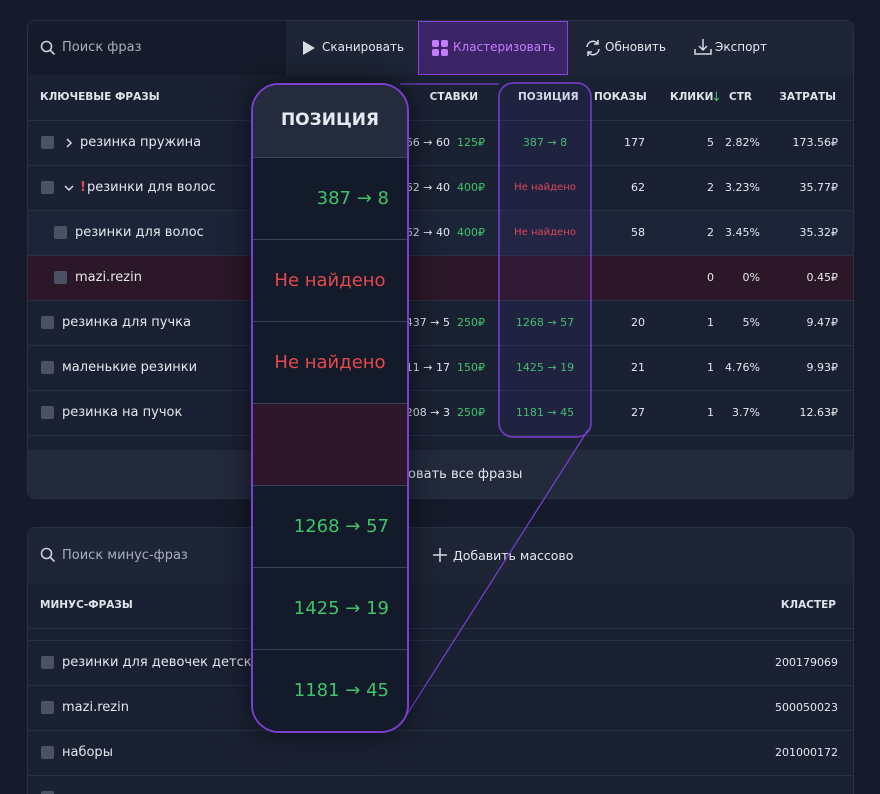  Describe the element at coordinates (822, 322) in the screenshot. I see `cost: 9.47₽` at that location.